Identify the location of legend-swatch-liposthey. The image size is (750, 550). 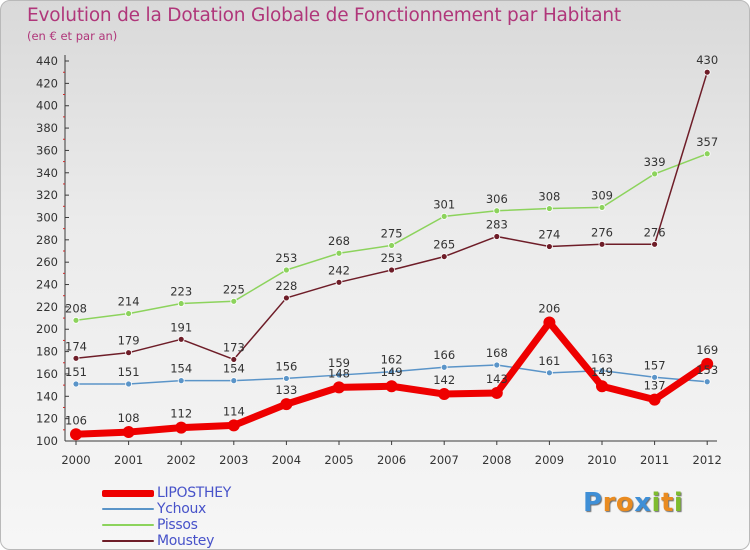
(128, 493).